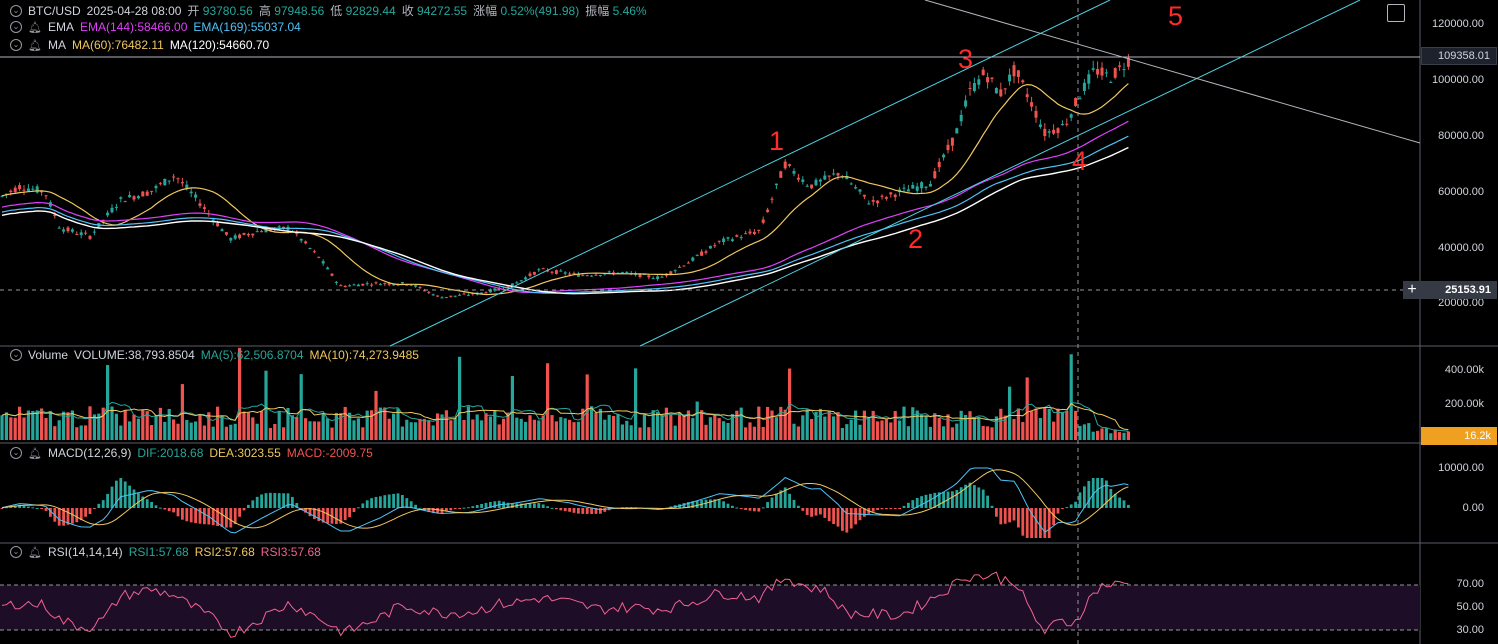 Image resolution: width=1498 pixels, height=644 pixels. What do you see at coordinates (247, 27) in the screenshot?
I see `ema169-value: EMA(169):55037.04` at bounding box center [247, 27].